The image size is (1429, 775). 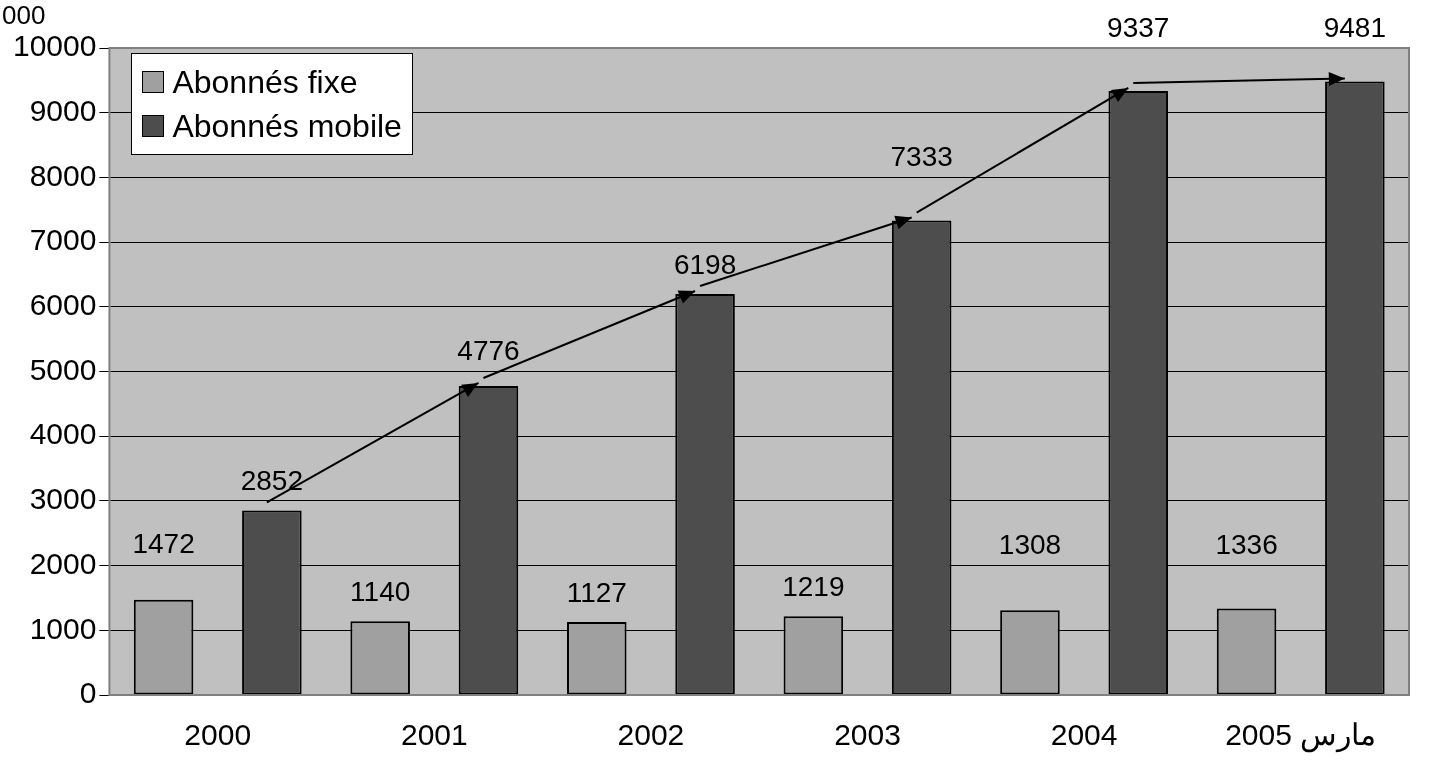 What do you see at coordinates (63, 563) in the screenshot?
I see `y-tick-label: 2000` at bounding box center [63, 563].